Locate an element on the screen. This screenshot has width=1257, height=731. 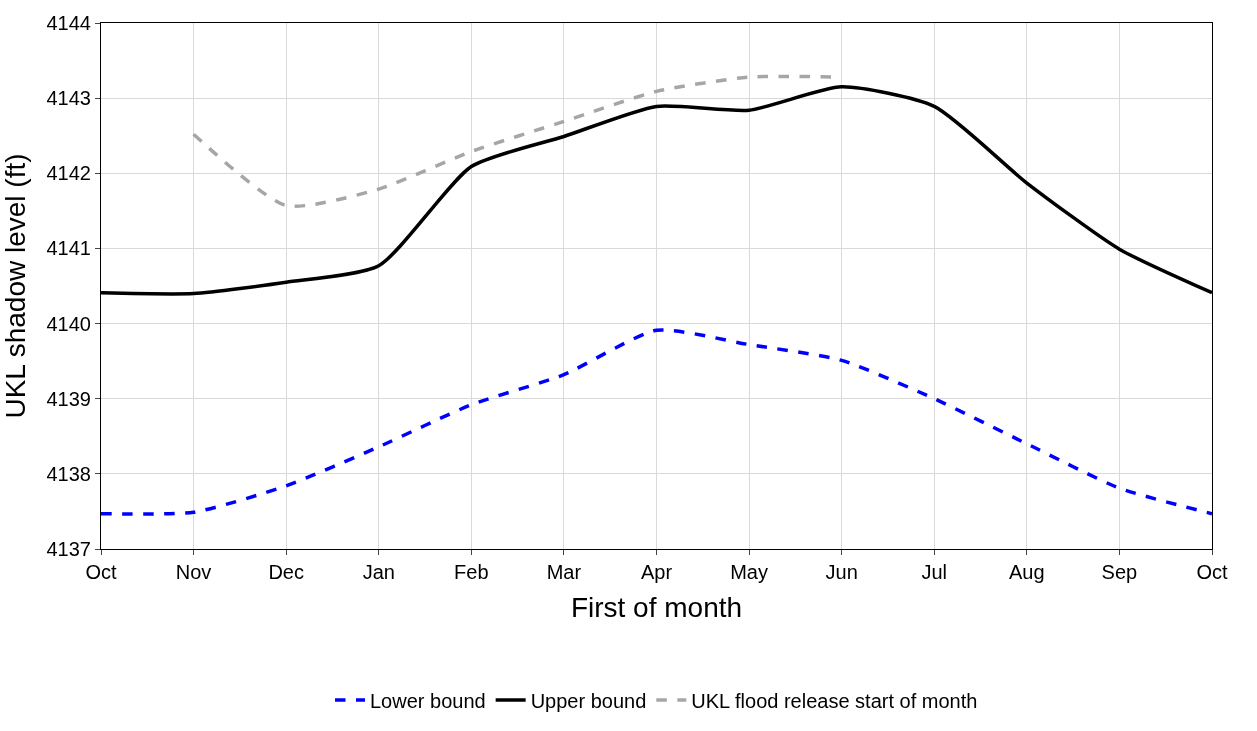
y-tick-label: 4141 is located at coordinates (68, 248).